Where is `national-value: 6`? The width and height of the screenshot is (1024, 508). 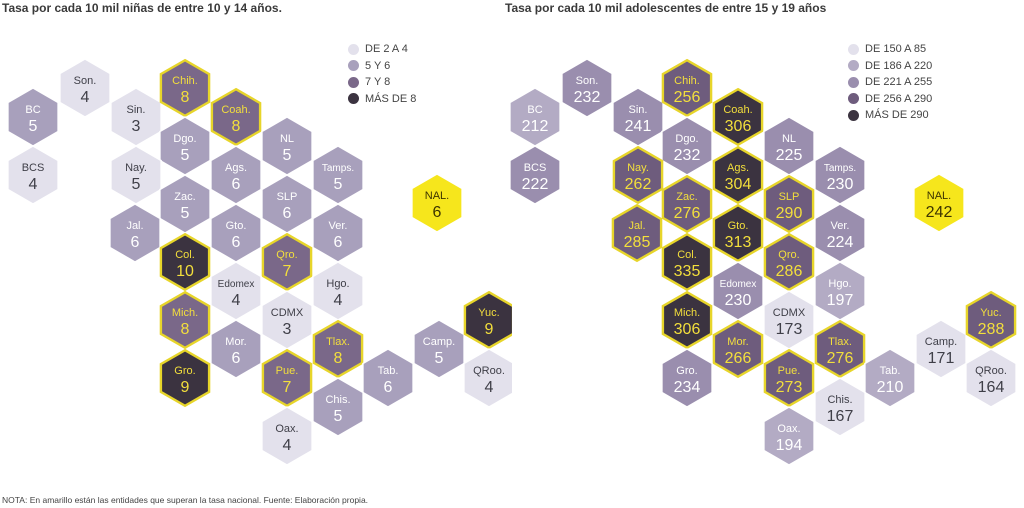
national-value: 6 is located at coordinates (437, 212).